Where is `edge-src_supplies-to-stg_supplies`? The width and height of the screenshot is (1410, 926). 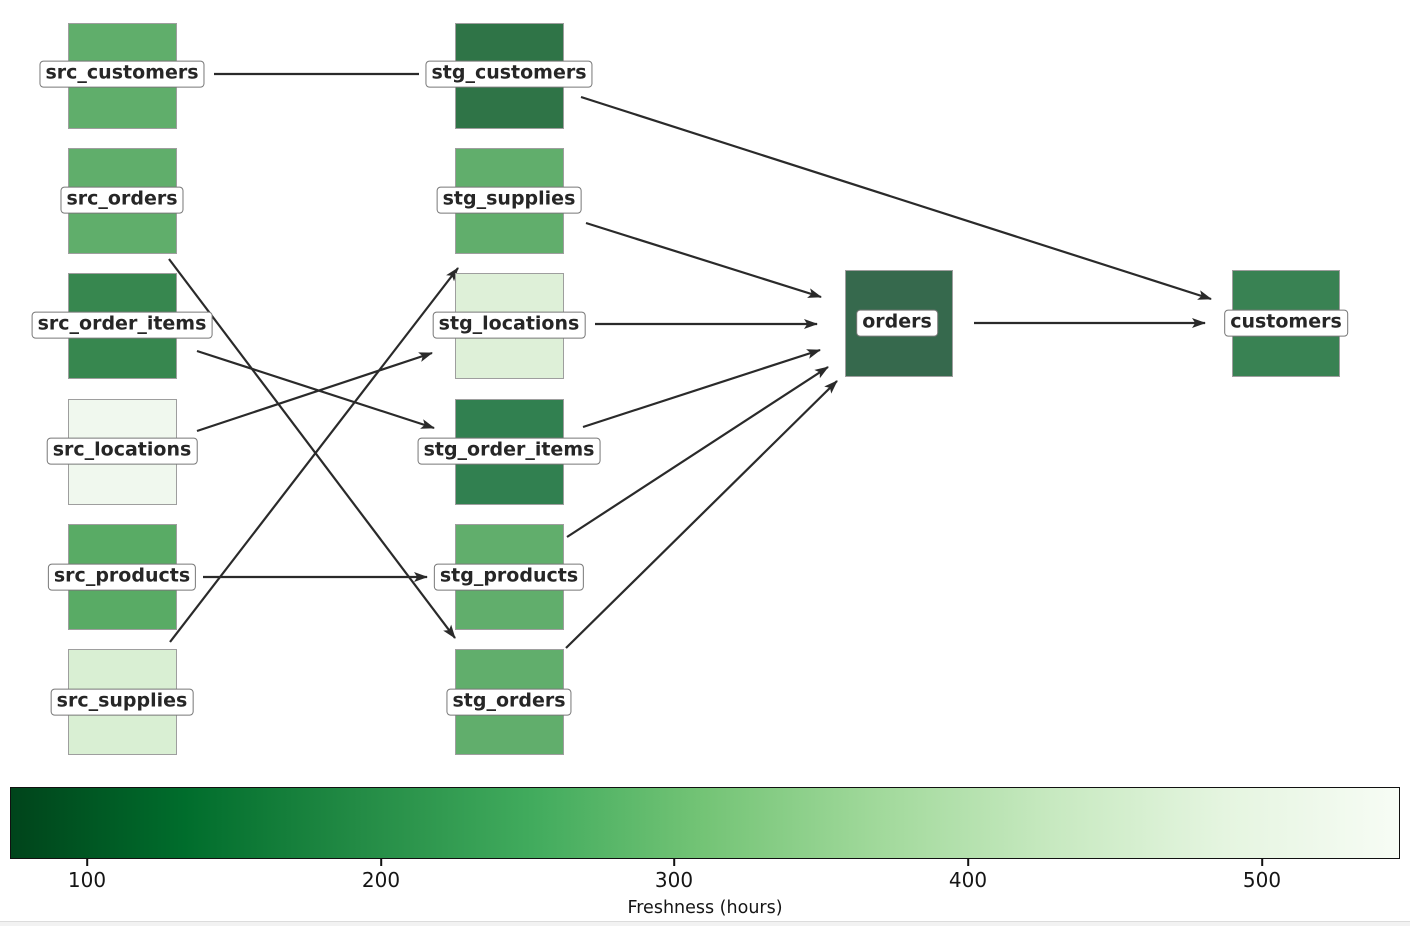
edge-src_supplies-to-stg_supplies is located at coordinates (314, 455).